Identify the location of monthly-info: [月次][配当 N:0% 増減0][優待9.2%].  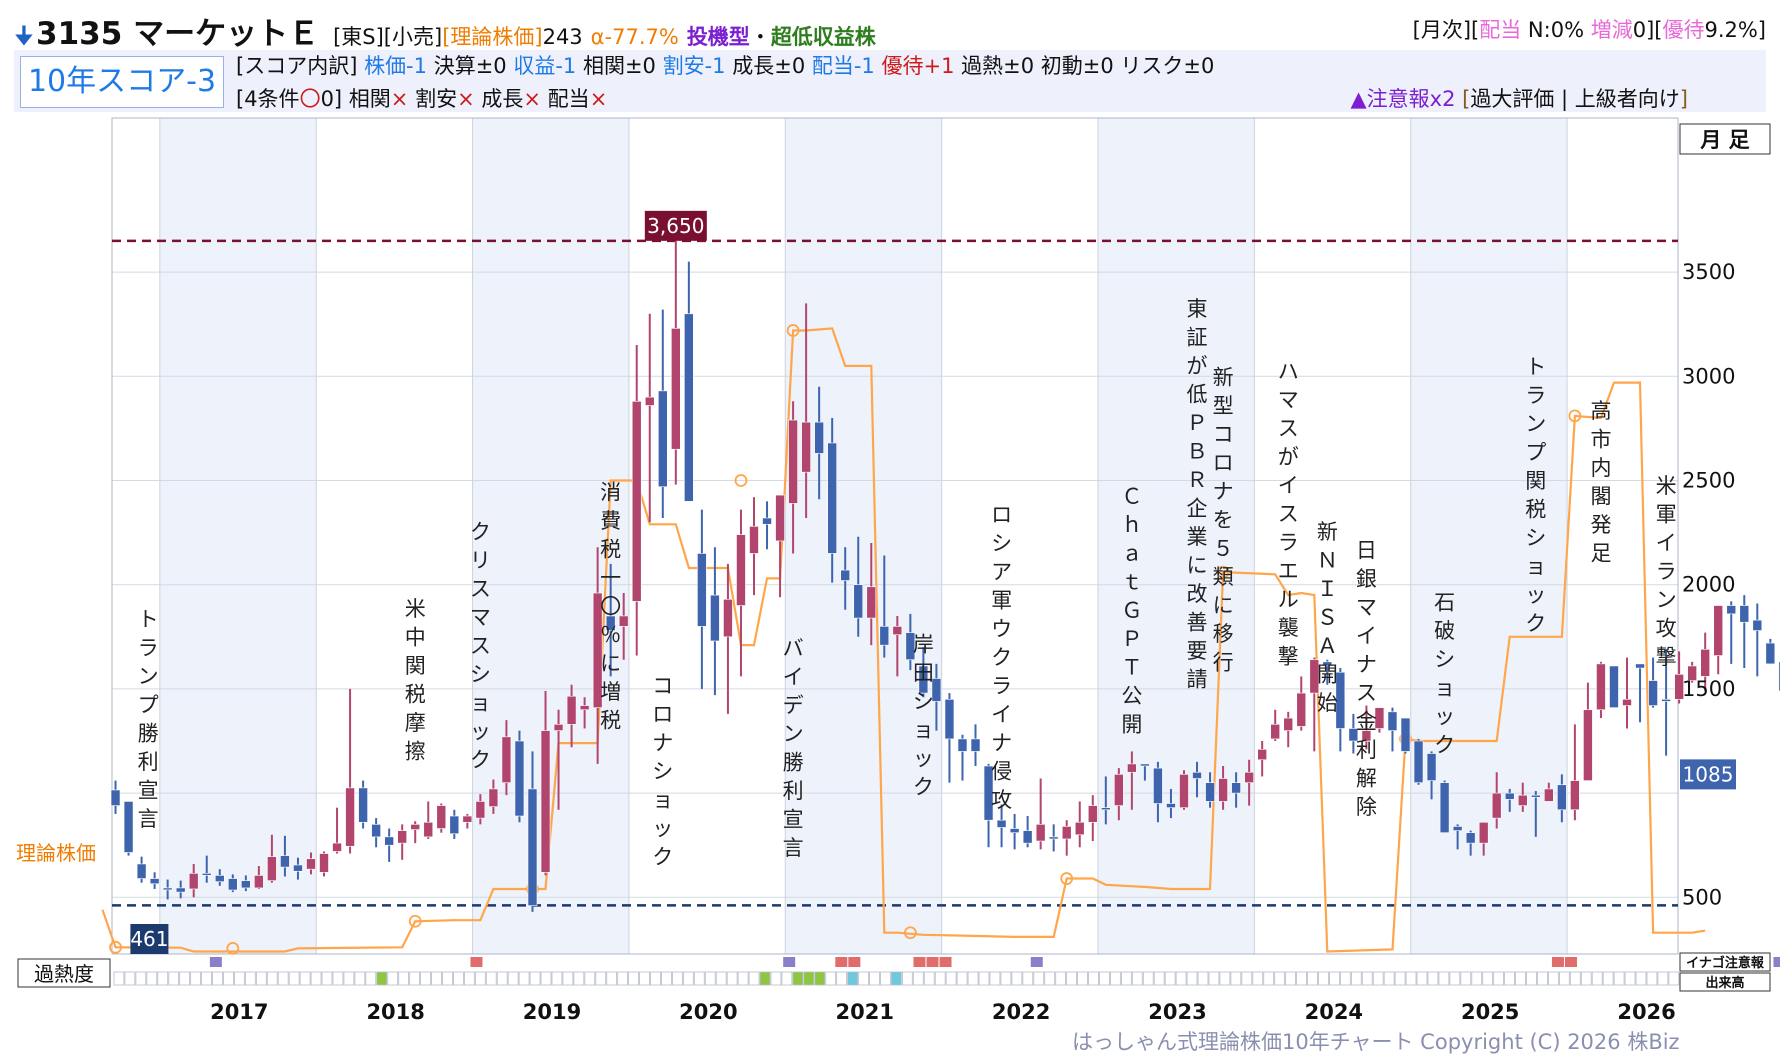
(1589, 29).